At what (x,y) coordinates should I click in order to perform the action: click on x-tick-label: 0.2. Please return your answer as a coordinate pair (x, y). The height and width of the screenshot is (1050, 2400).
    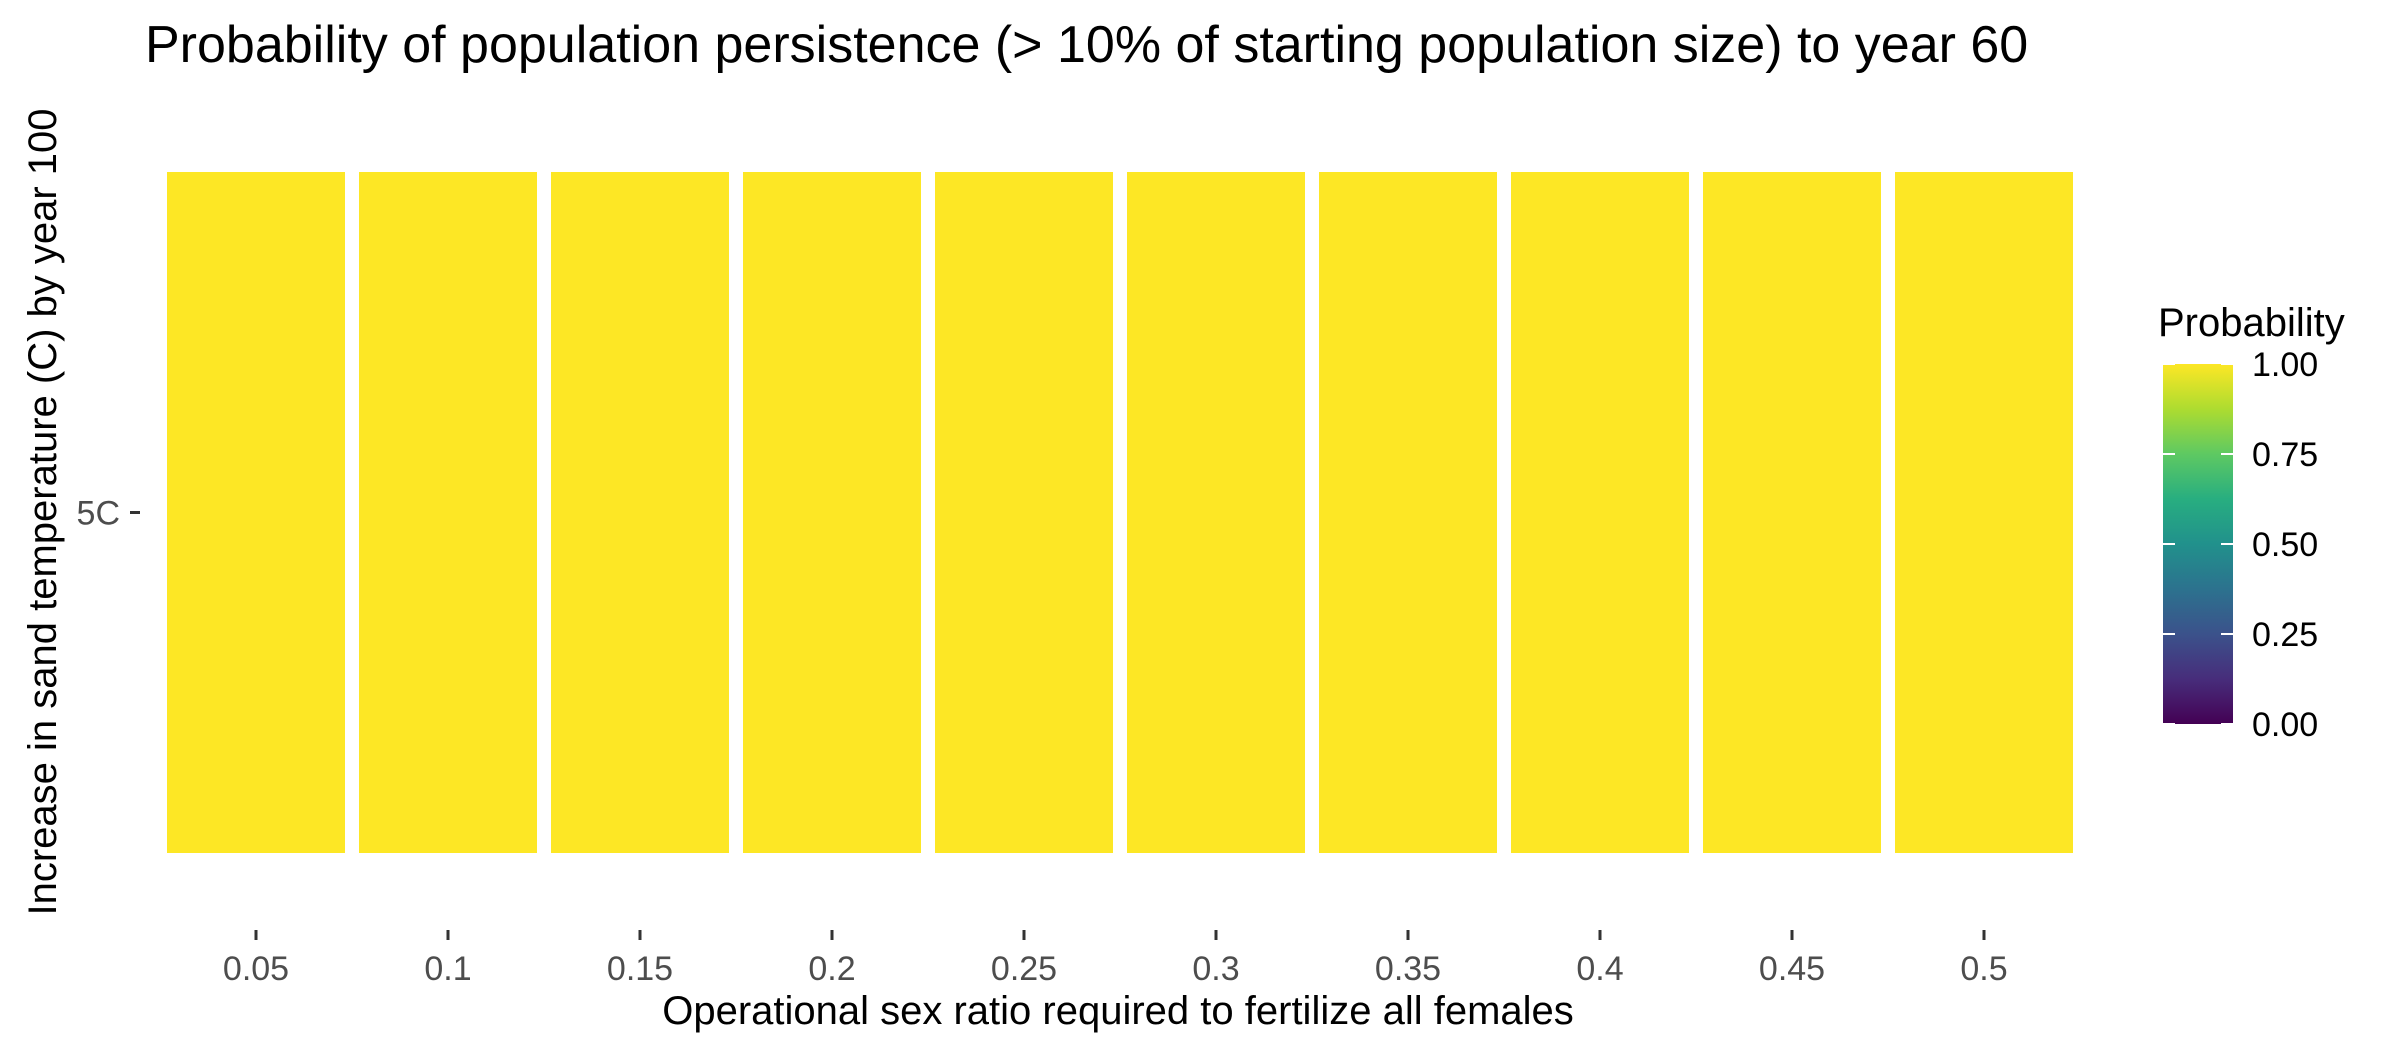
    Looking at the image, I should click on (831, 969).